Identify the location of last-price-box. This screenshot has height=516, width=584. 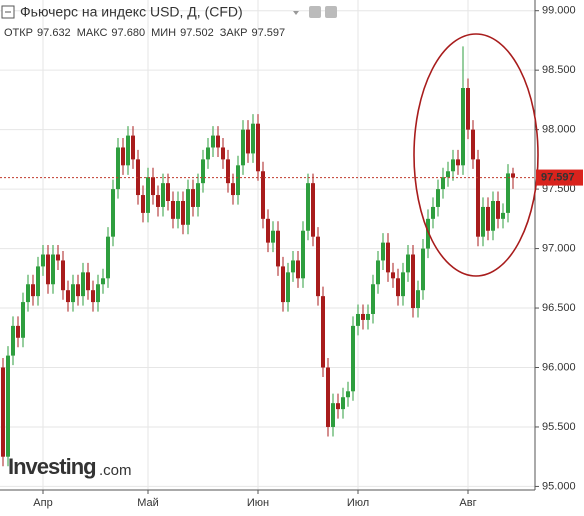
(559, 177).